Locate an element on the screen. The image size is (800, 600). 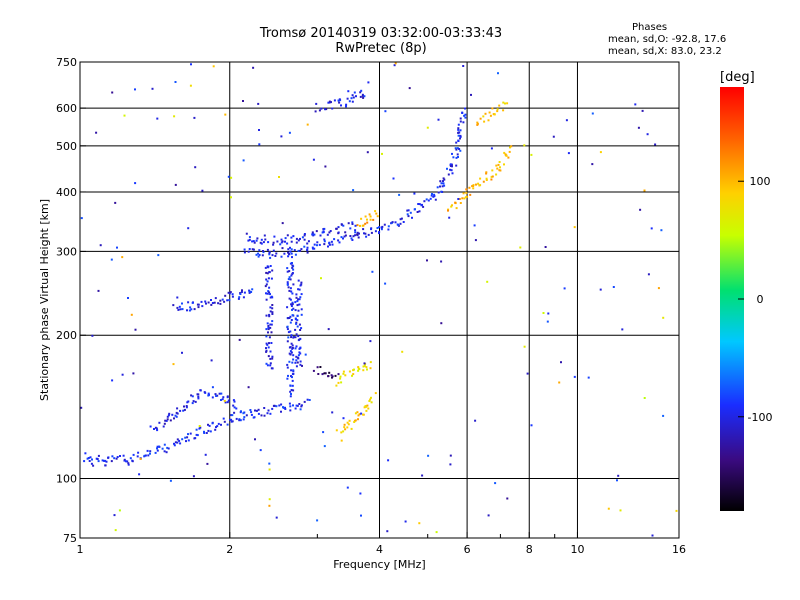
x-tick-label: 6 is located at coordinates (467, 549).